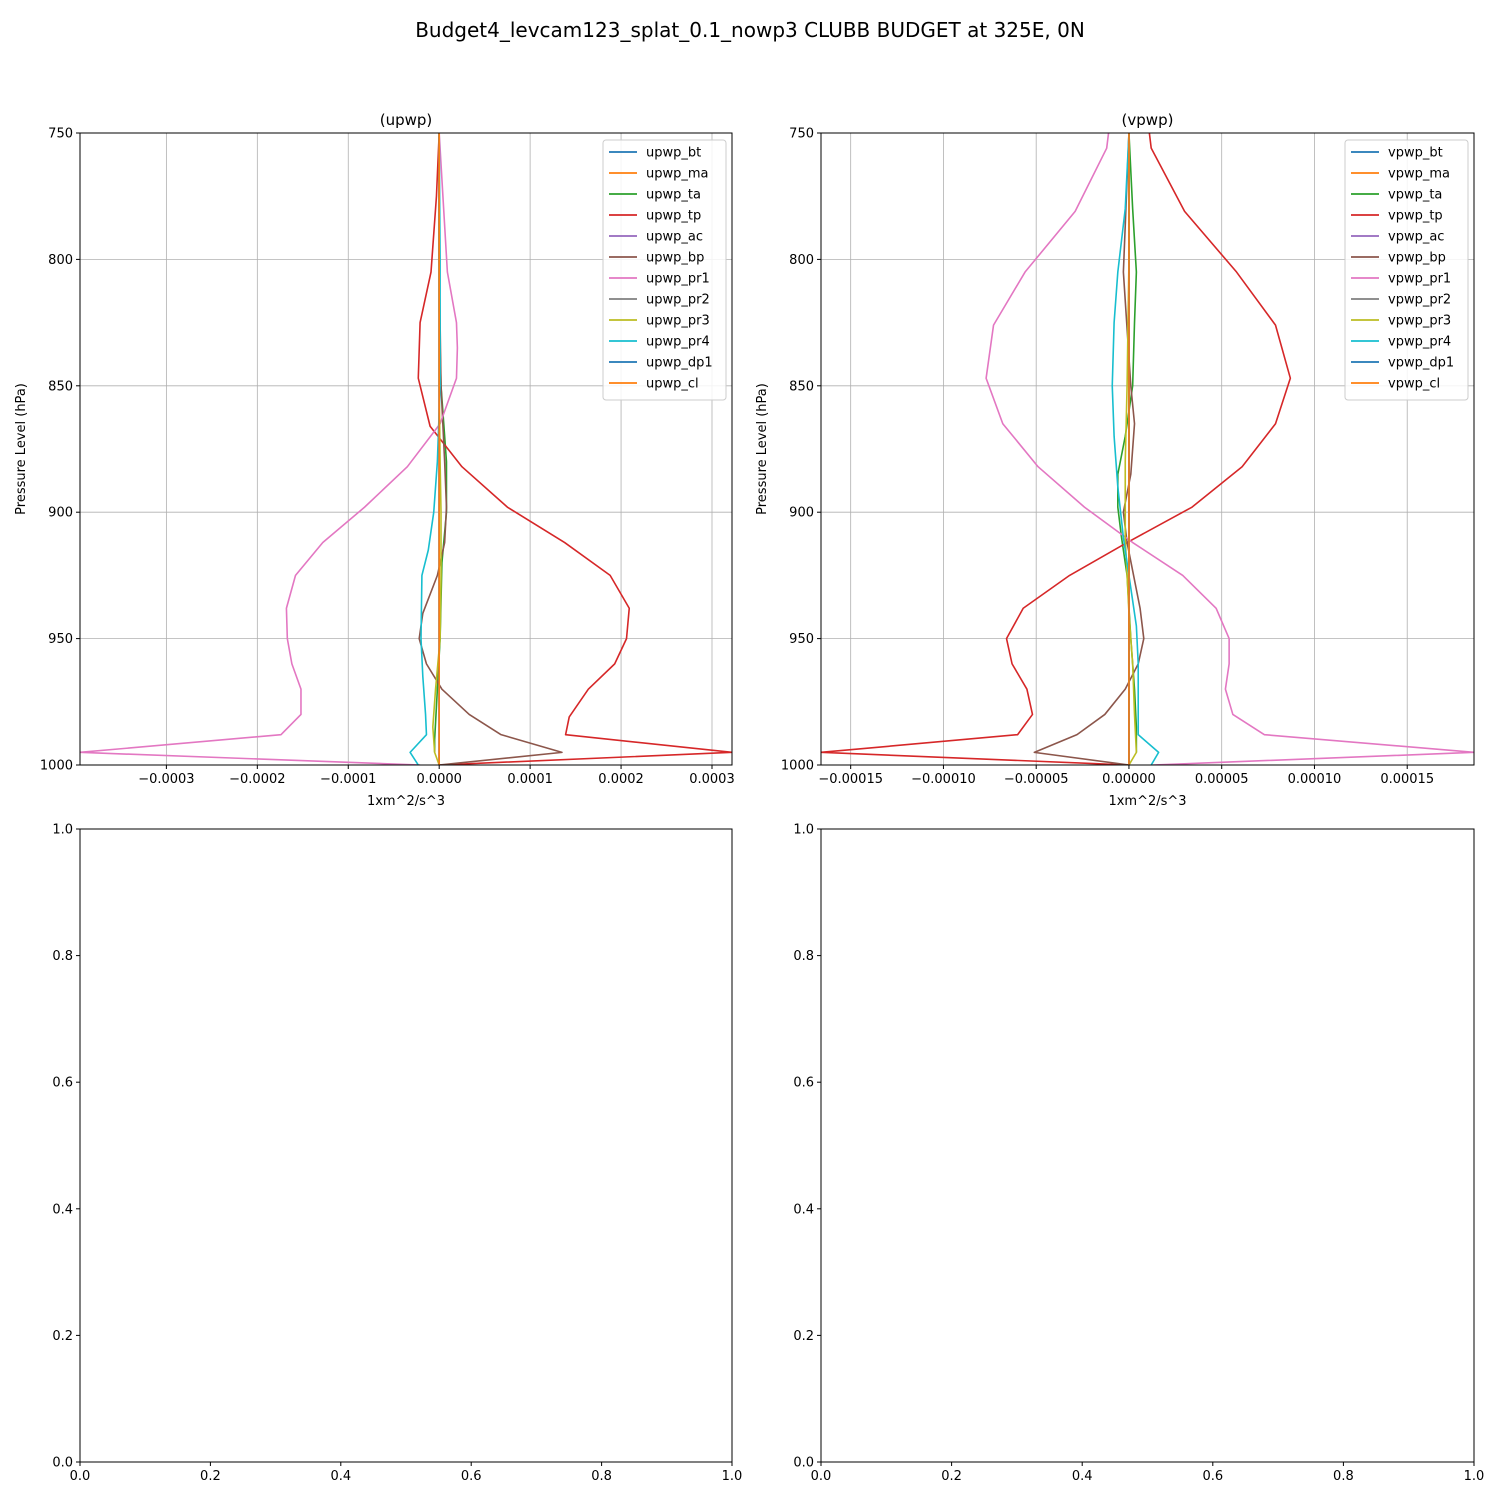 The width and height of the screenshot is (1500, 1500). Describe the element at coordinates (803, 1336) in the screenshot. I see `y-tick-label: 0.2` at that location.